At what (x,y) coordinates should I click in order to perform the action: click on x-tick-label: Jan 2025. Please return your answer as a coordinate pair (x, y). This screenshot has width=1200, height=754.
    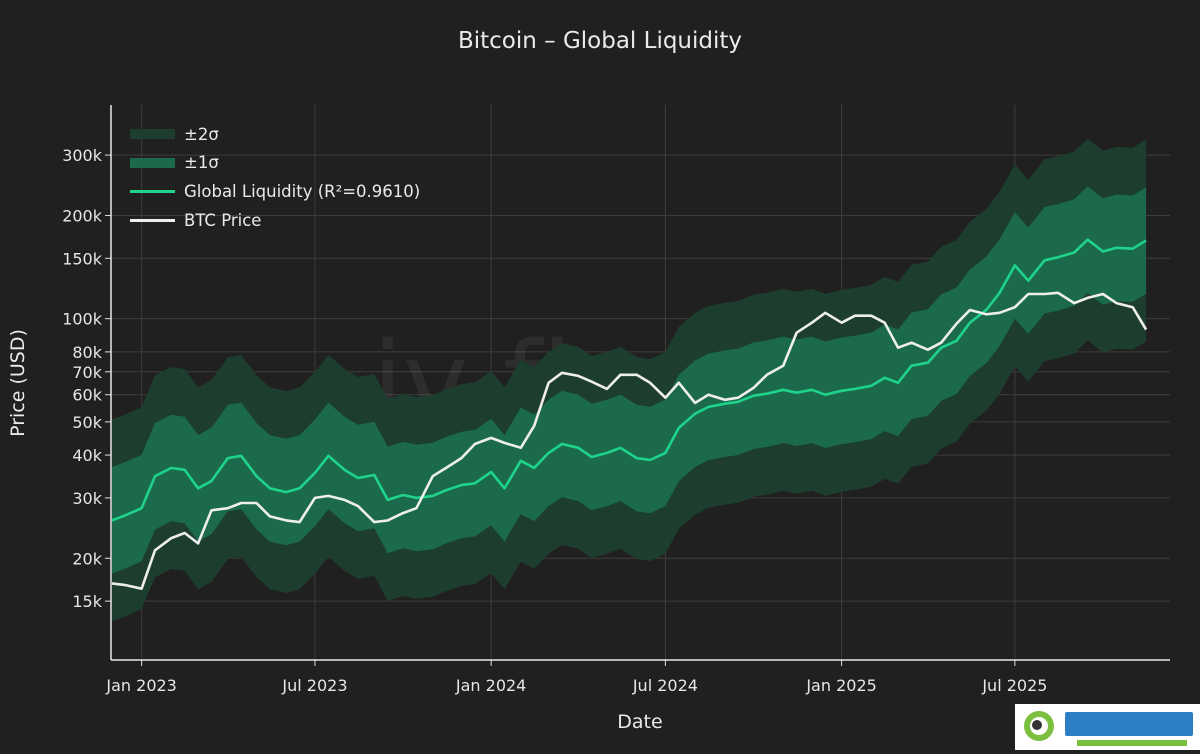
    Looking at the image, I should click on (840, 685).